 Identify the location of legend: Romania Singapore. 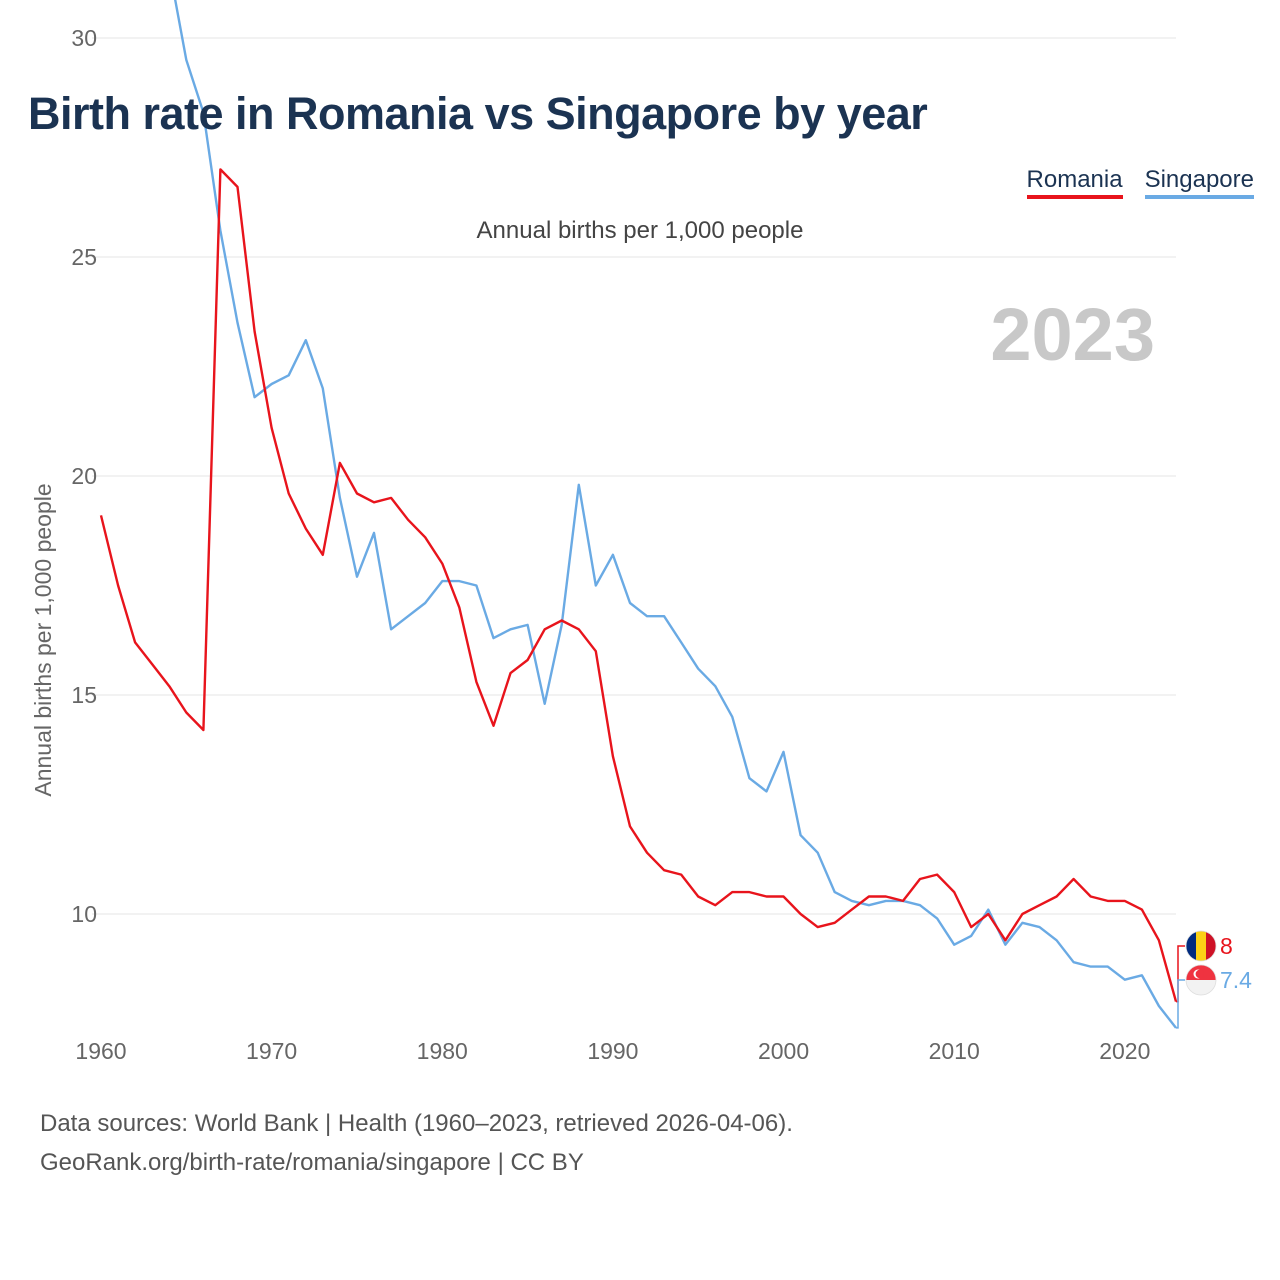
(1140, 182).